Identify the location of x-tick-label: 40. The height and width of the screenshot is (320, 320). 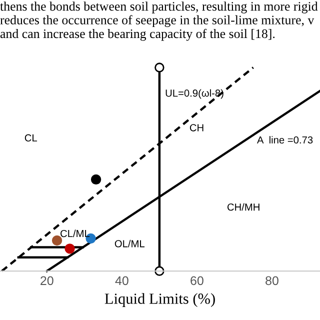
(121, 281).